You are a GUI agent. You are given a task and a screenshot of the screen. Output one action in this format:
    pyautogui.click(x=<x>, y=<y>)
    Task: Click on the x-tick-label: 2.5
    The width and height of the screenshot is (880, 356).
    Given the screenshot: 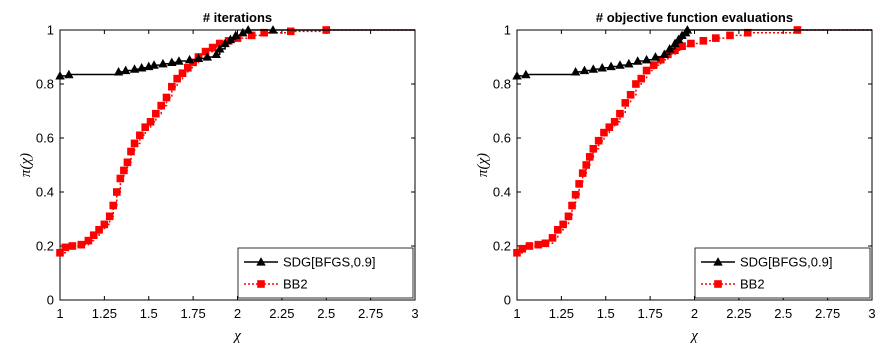 What is the action you would take?
    pyautogui.click(x=783, y=313)
    